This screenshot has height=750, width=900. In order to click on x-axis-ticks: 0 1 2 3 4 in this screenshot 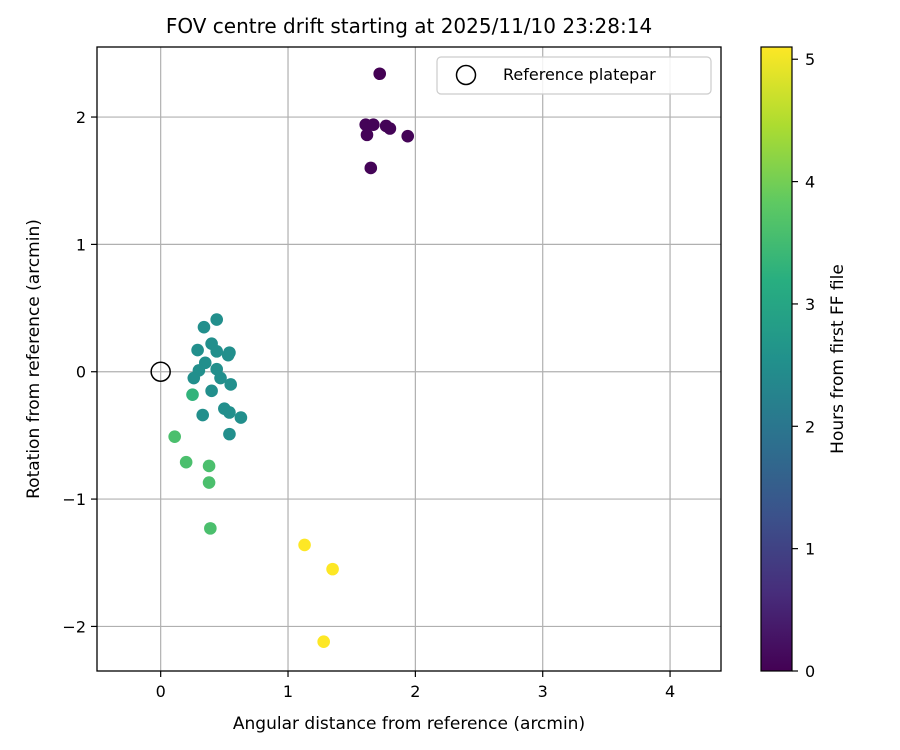, I will do `click(415, 686)`.